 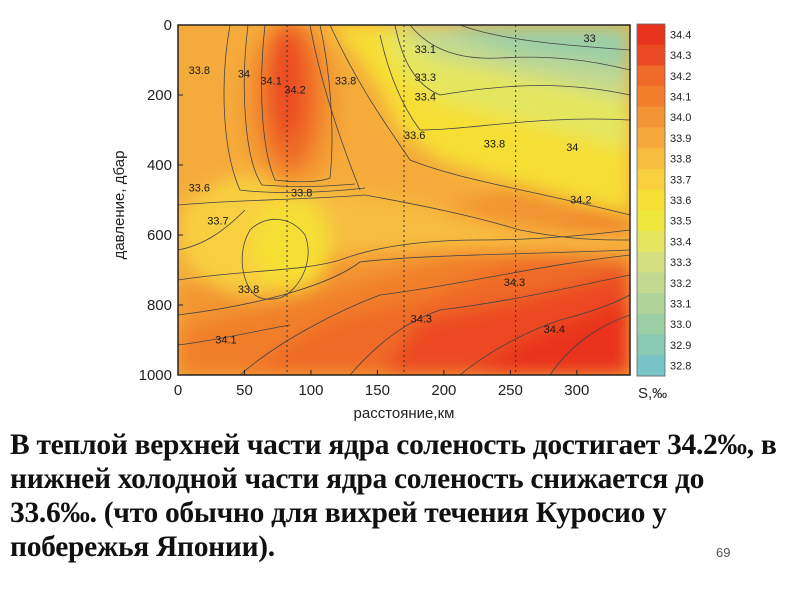 What do you see at coordinates (178, 390) in the screenshot?
I see `x-tick-label: 0` at bounding box center [178, 390].